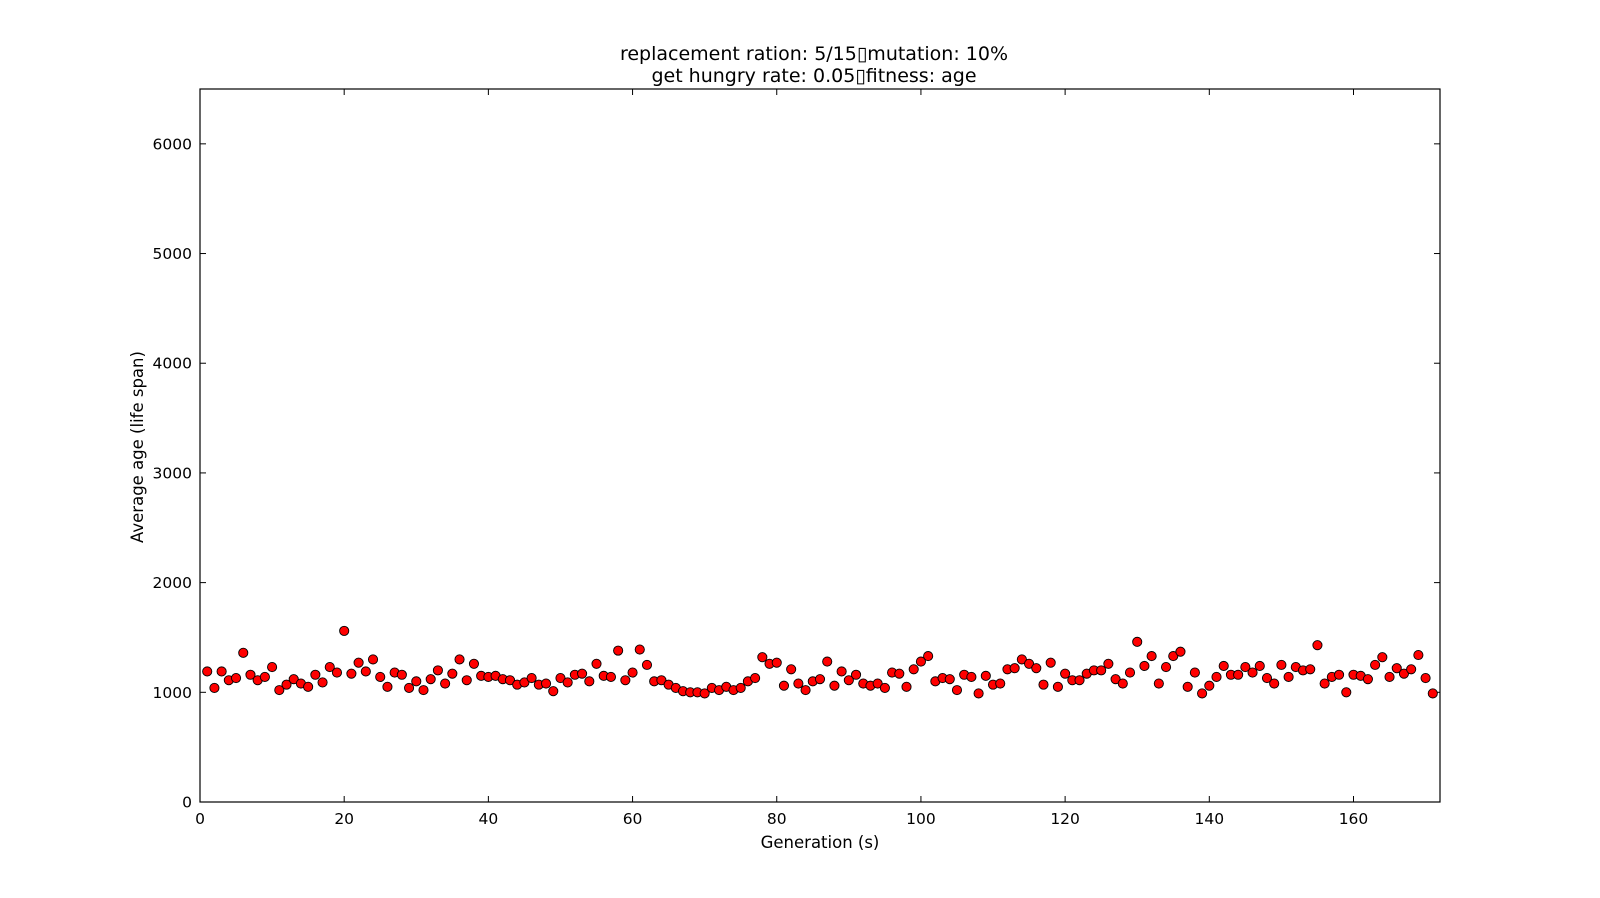  Describe the element at coordinates (172, 254) in the screenshot. I see `y-tick-label: 5000` at that location.